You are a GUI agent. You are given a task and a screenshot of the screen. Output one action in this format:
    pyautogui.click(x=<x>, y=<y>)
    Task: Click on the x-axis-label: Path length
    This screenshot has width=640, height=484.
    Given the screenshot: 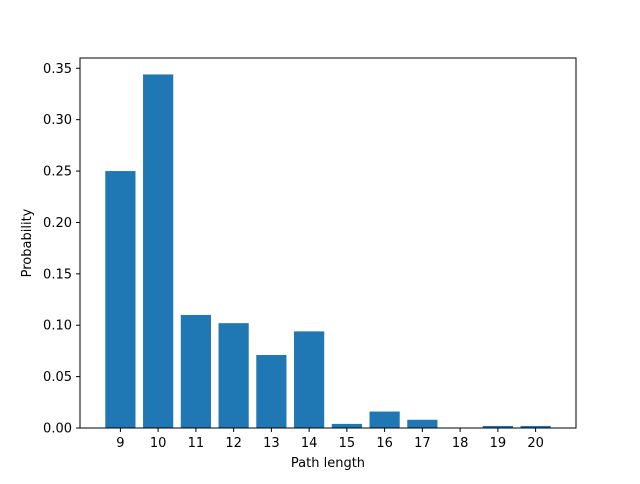 What is the action you would take?
    pyautogui.click(x=328, y=463)
    